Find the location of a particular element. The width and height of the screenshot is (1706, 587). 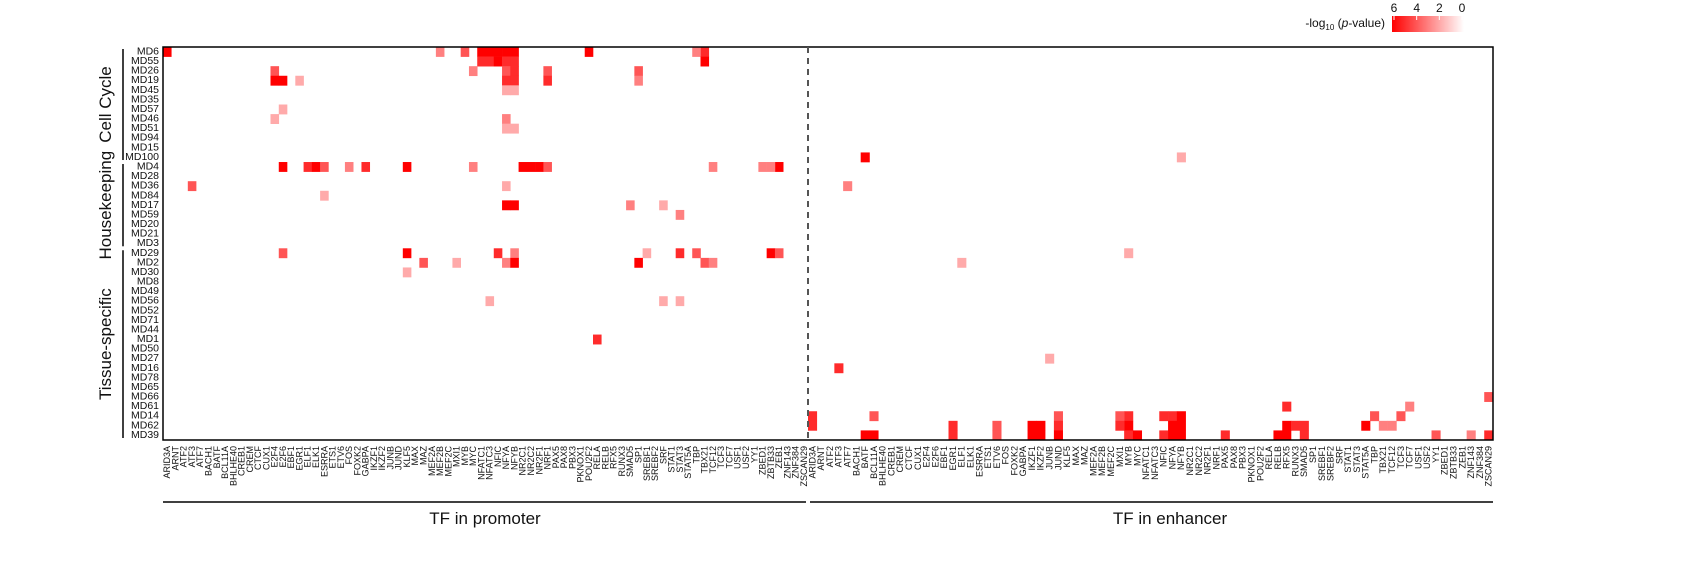

promoter-tf-label: TBX21 is located at coordinates (705, 460).